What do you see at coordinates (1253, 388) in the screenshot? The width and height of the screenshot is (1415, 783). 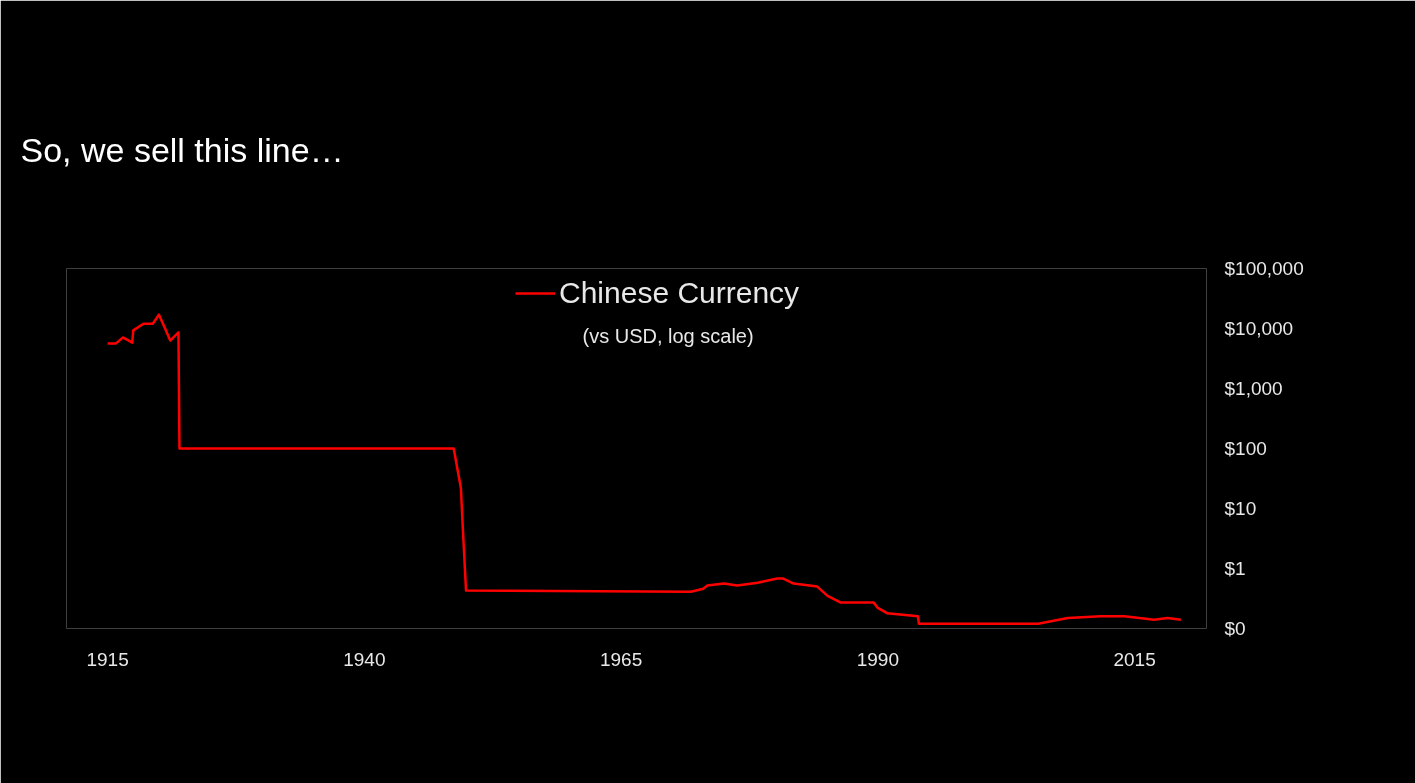 I see `y-tick-label: $1,000` at bounding box center [1253, 388].